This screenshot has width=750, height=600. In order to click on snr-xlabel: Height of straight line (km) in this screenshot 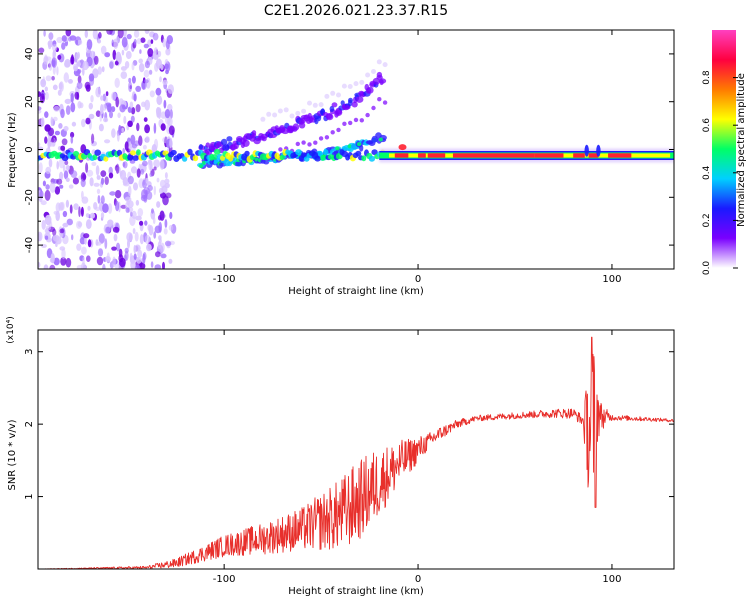, I will do `click(356, 591)`.